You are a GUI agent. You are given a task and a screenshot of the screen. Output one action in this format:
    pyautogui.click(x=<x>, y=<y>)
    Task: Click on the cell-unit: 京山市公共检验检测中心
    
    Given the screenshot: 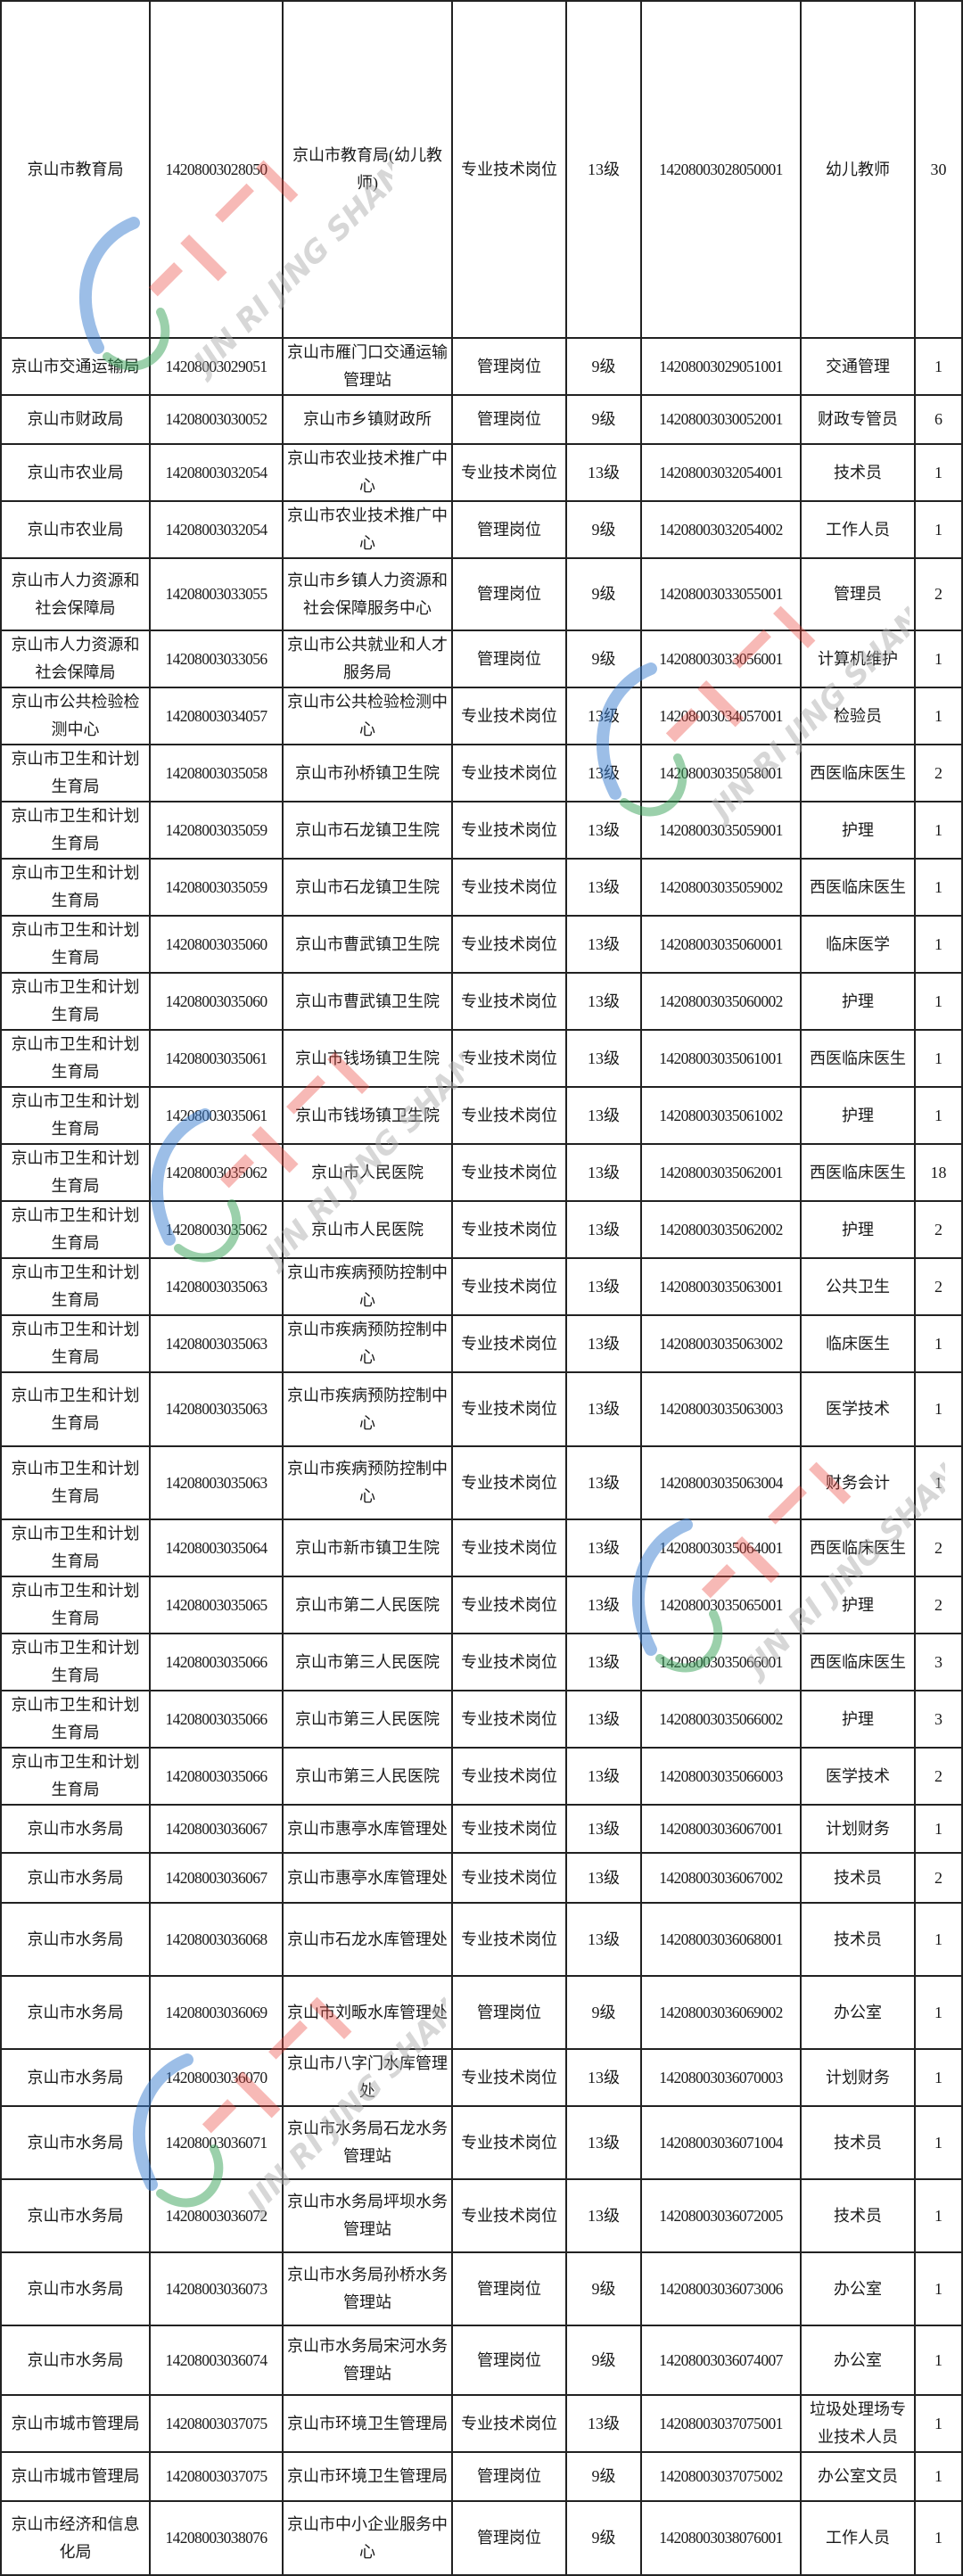 What is the action you would take?
    pyautogui.click(x=367, y=716)
    